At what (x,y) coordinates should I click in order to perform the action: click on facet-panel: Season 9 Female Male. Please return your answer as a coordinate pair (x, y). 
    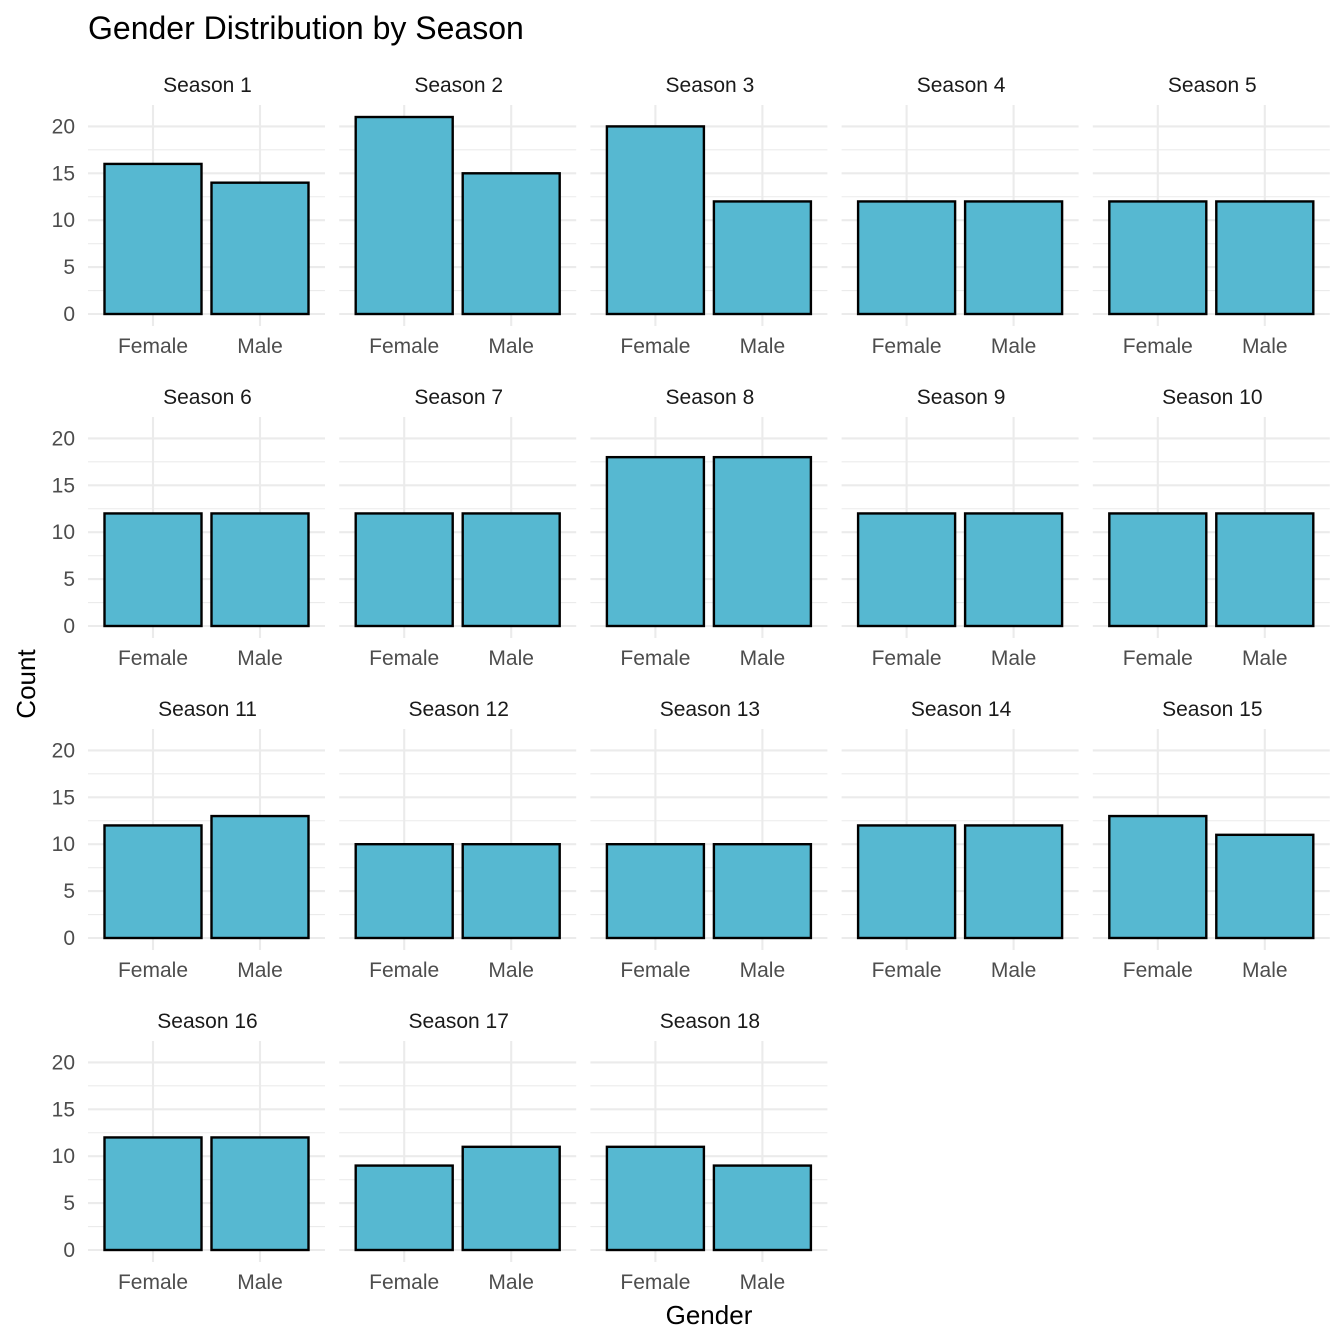
    Looking at the image, I should click on (960, 528).